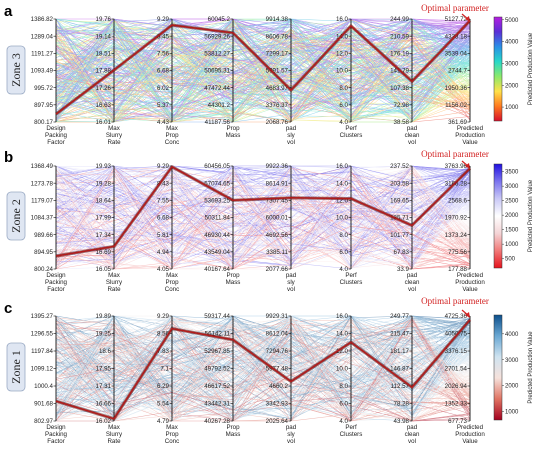 The height and width of the screenshot is (452, 550). I want to click on tick-label: 14.0, so click(342, 334).